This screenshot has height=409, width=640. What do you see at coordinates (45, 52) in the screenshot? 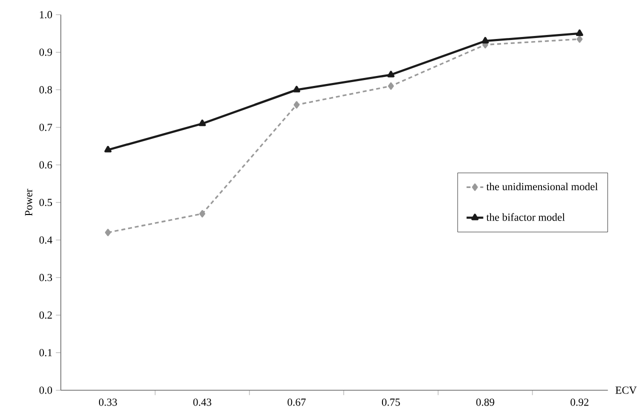
I see `y-tick-label: 0.9` at bounding box center [45, 52].